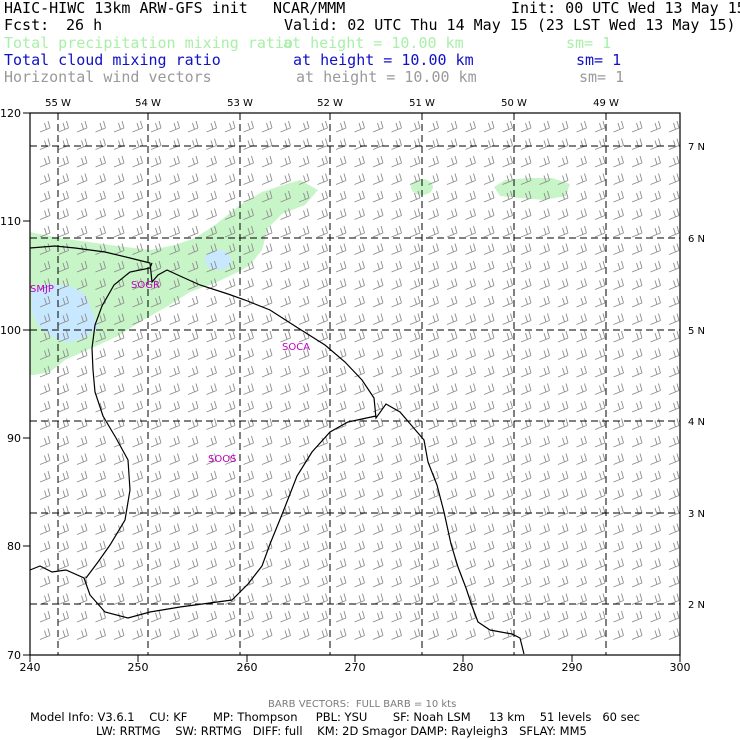 This screenshot has width=740, height=740. Describe the element at coordinates (10, 330) in the screenshot. I see `y-tick-label: 100` at that location.